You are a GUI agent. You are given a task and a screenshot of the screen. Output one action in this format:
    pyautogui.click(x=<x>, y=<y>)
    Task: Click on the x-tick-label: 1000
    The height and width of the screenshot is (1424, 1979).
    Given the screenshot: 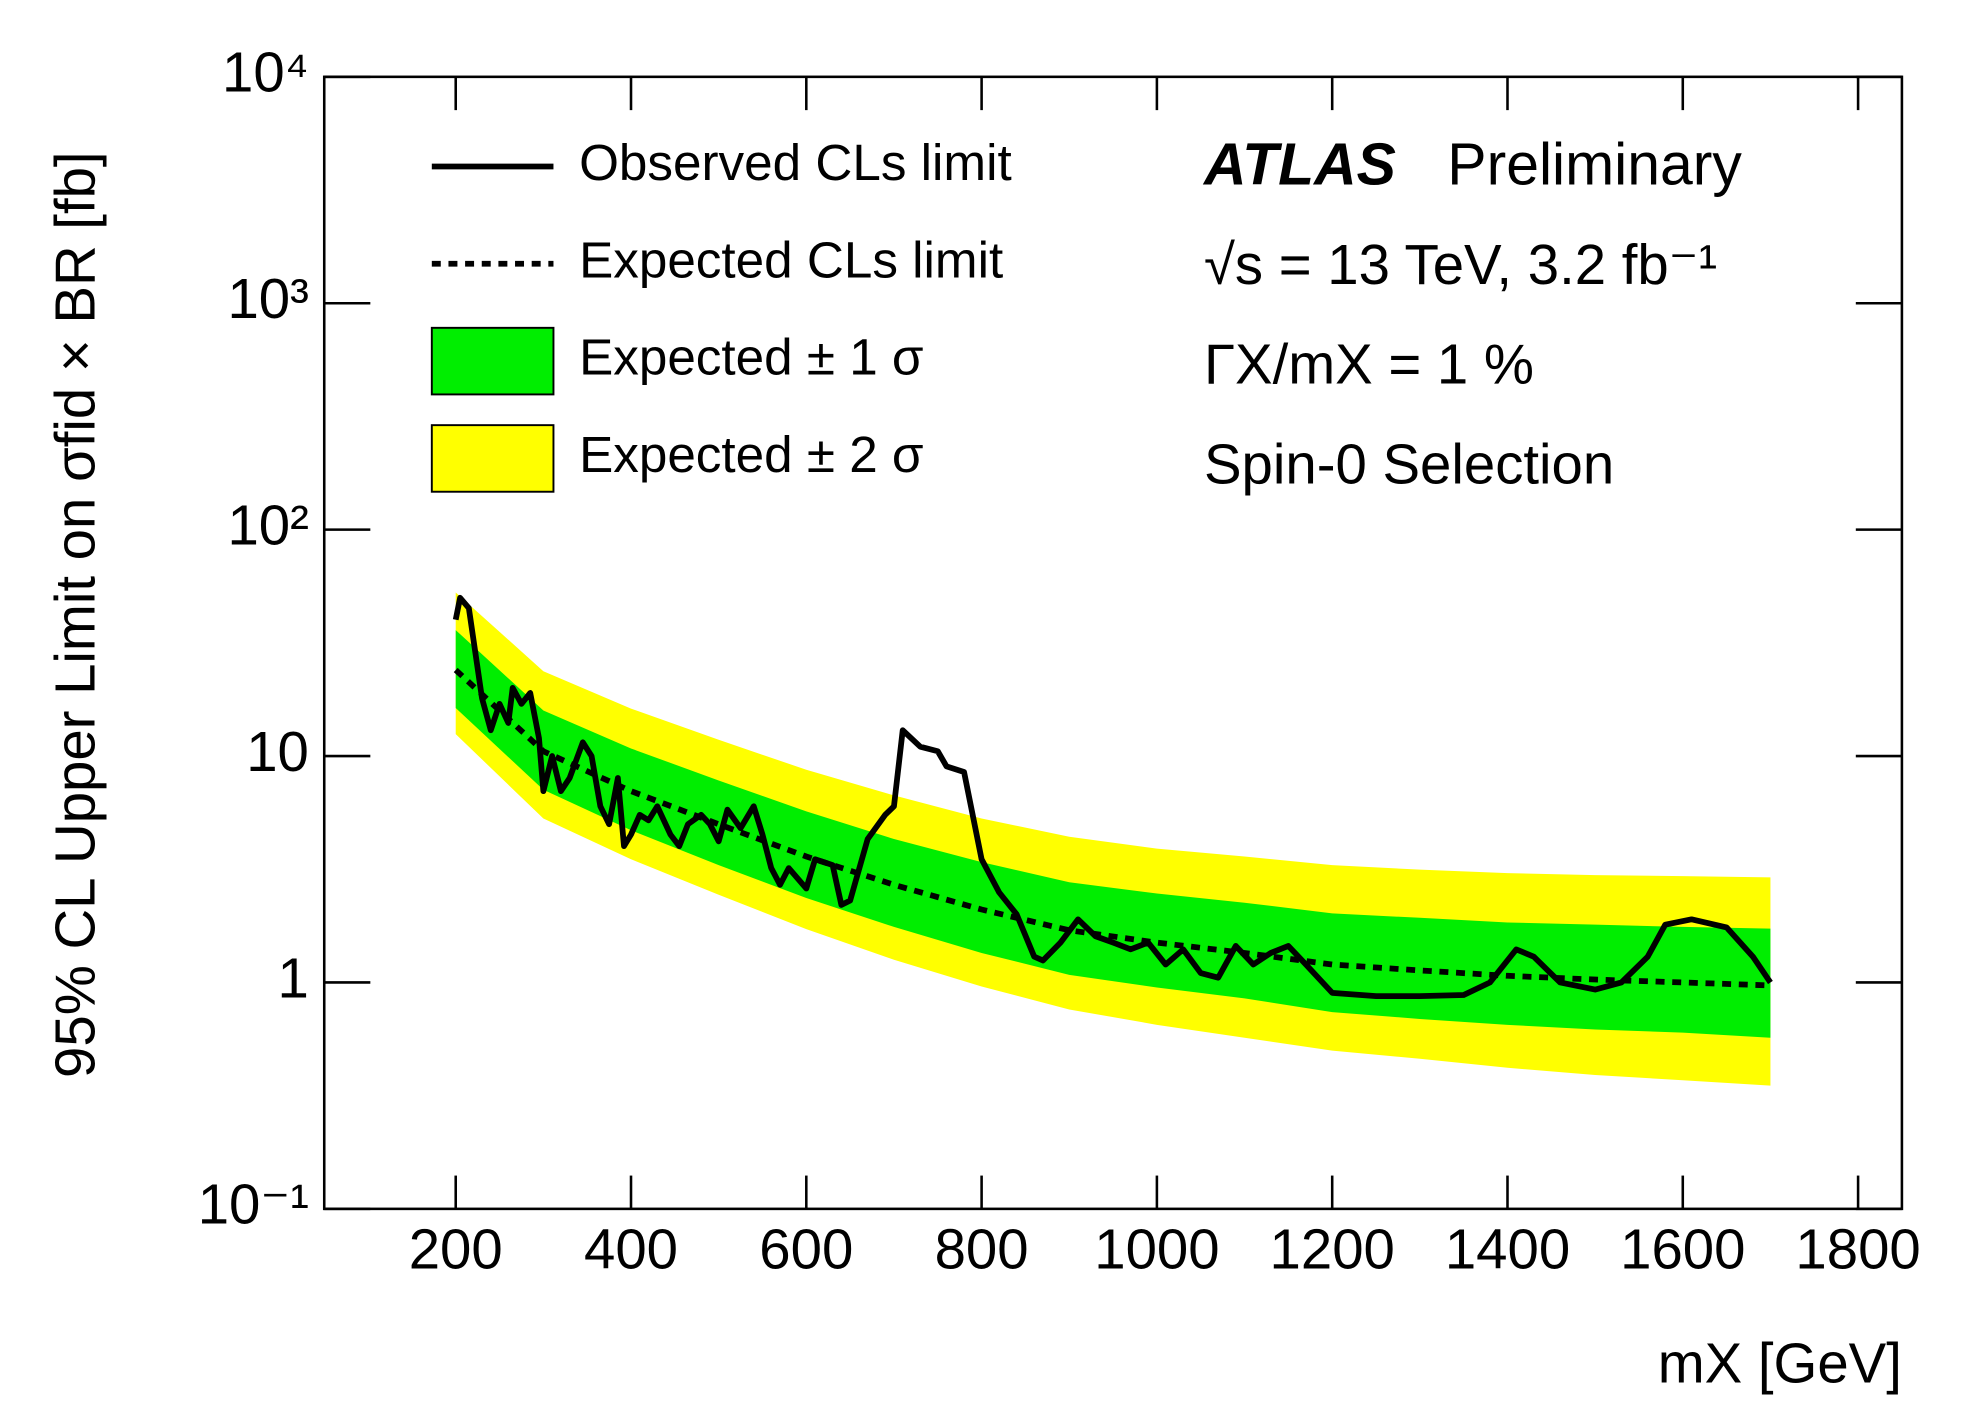 What is the action you would take?
    pyautogui.click(x=1156, y=1249)
    